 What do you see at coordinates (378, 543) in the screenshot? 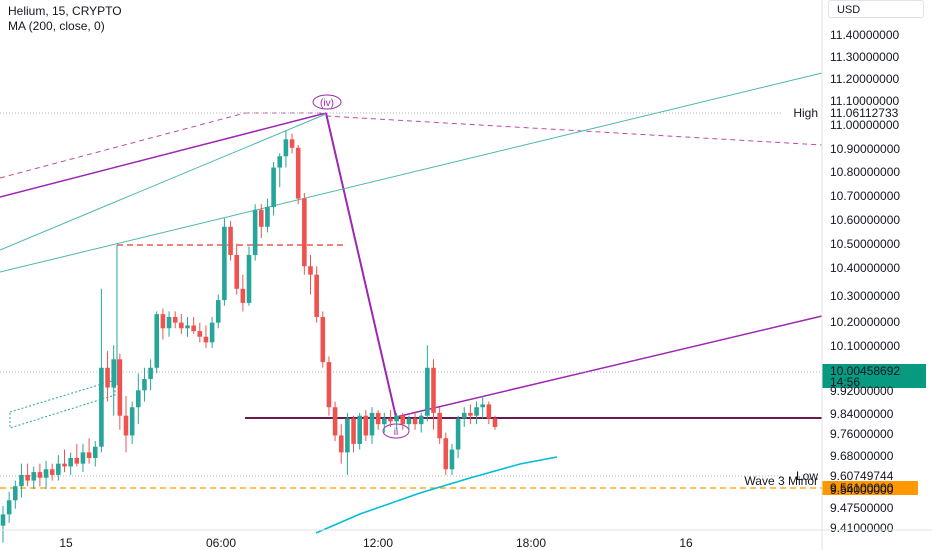
I see `time-tick-label: 12:00` at bounding box center [378, 543].